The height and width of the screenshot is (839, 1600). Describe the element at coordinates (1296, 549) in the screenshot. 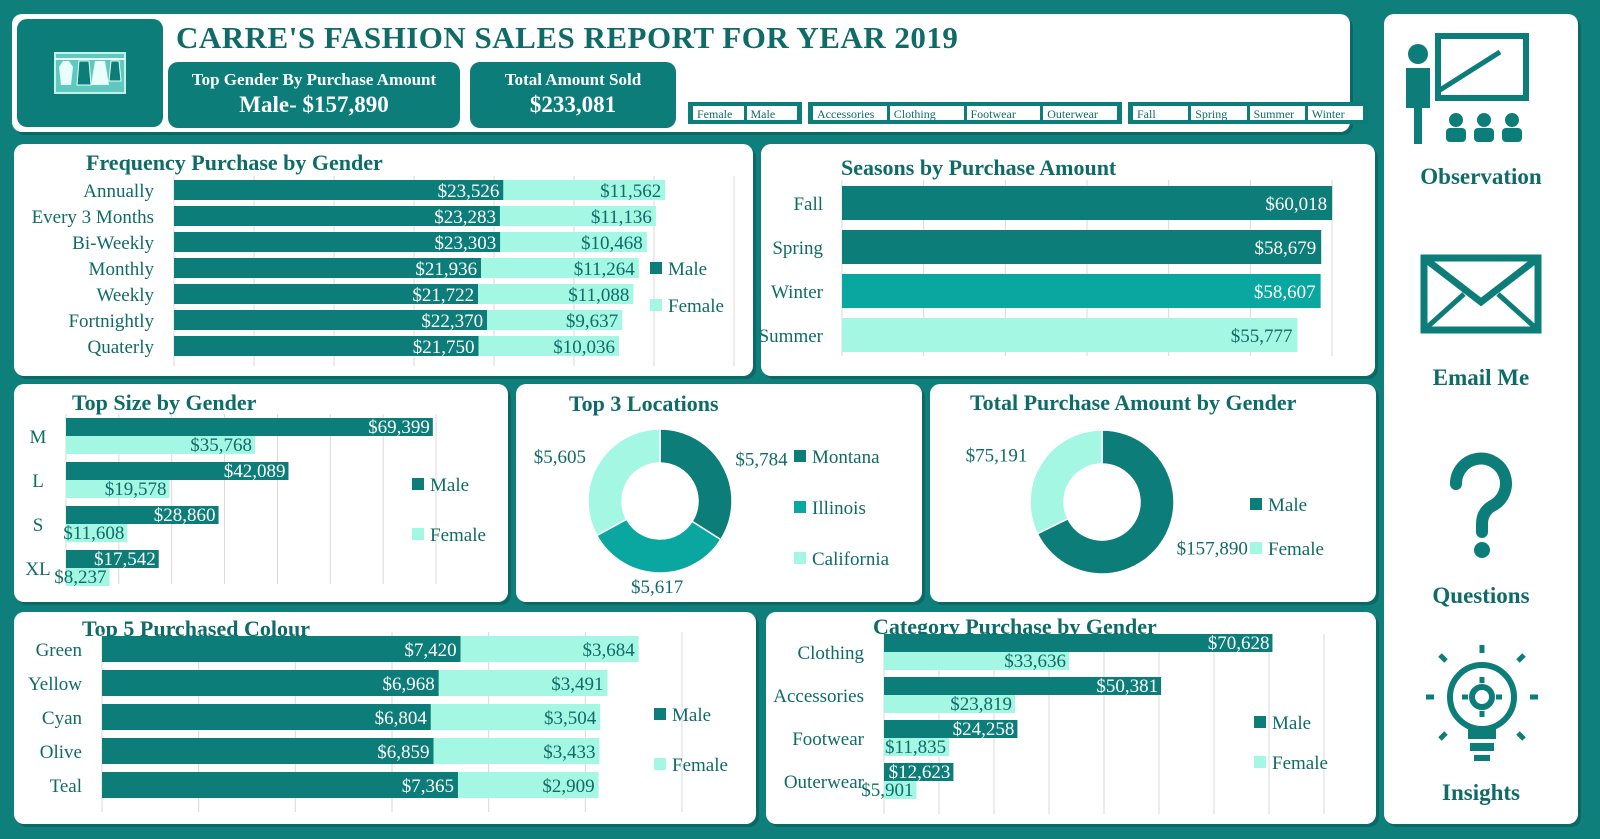

I see `gendertotal-legend-label-1: Female` at that location.